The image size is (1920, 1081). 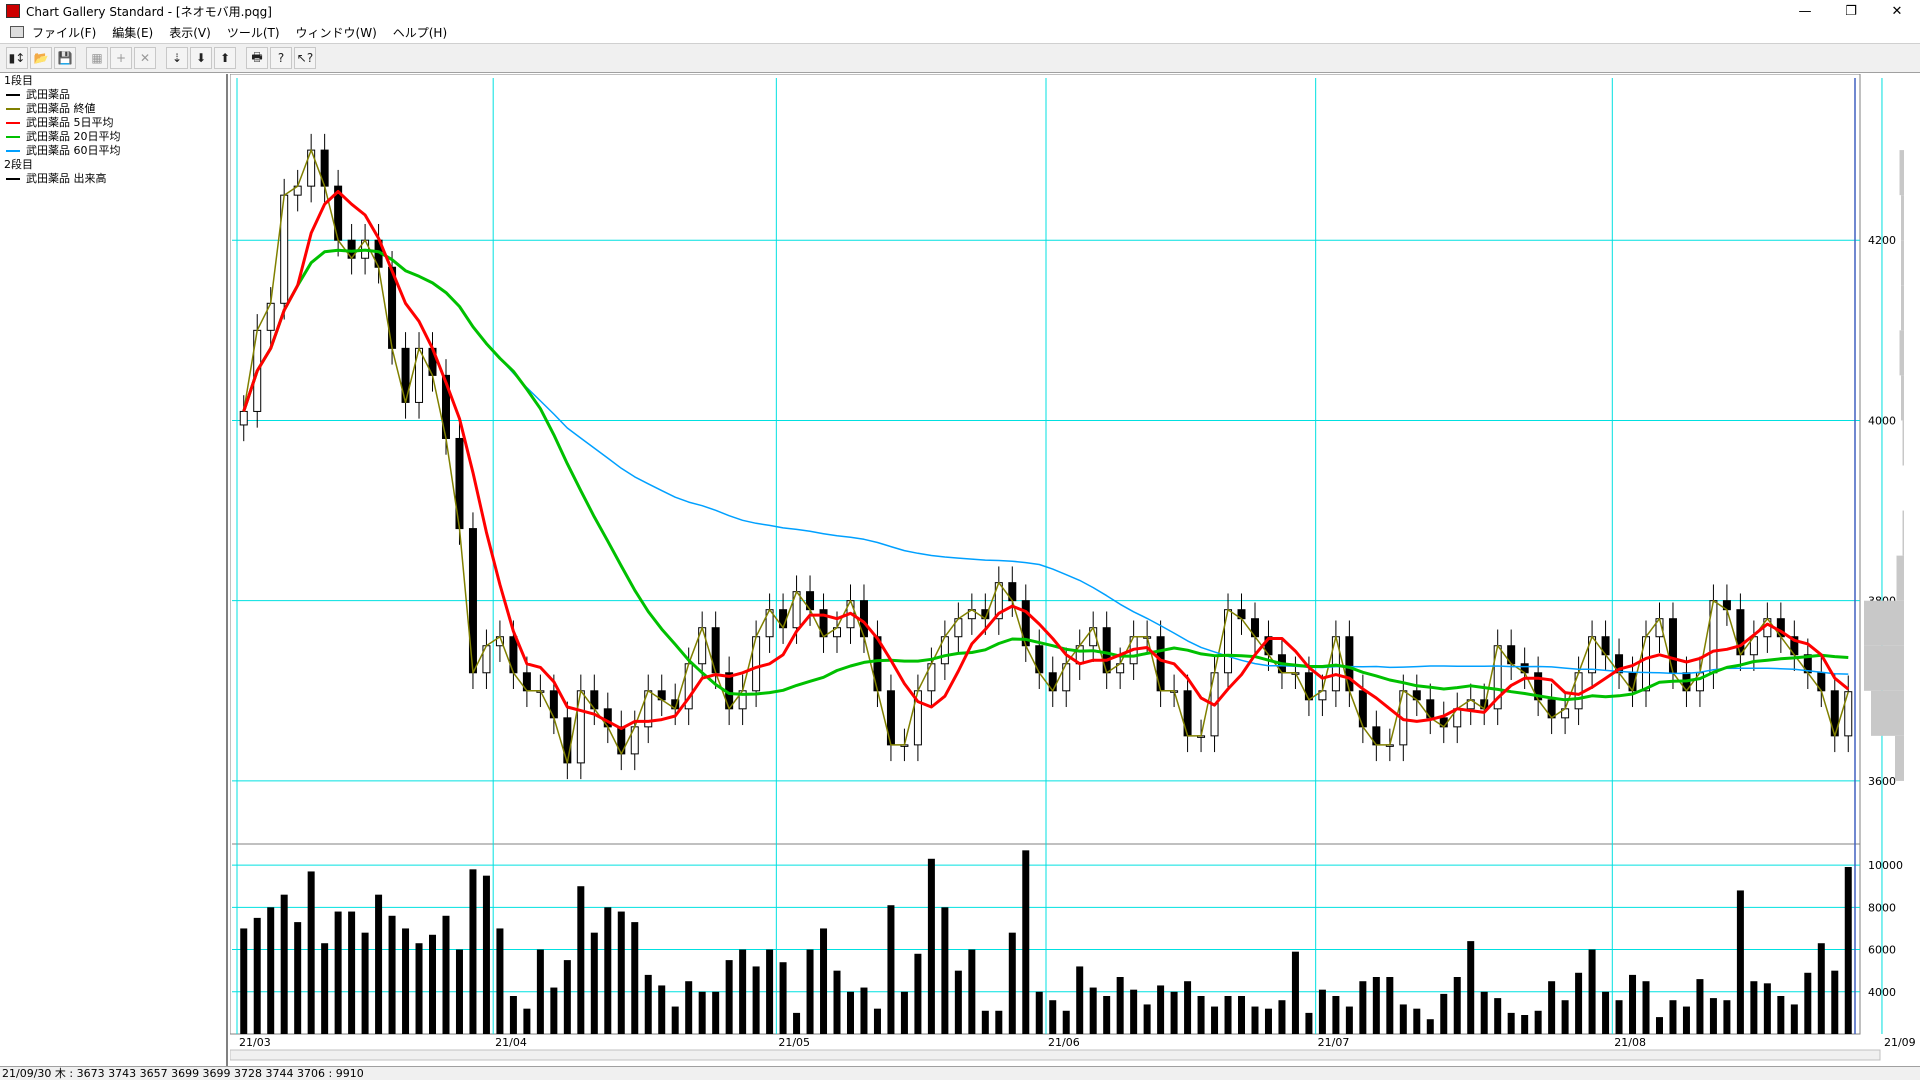 I want to click on legend-panel1-item: 武田薬品 60日平均, so click(x=113, y=151).